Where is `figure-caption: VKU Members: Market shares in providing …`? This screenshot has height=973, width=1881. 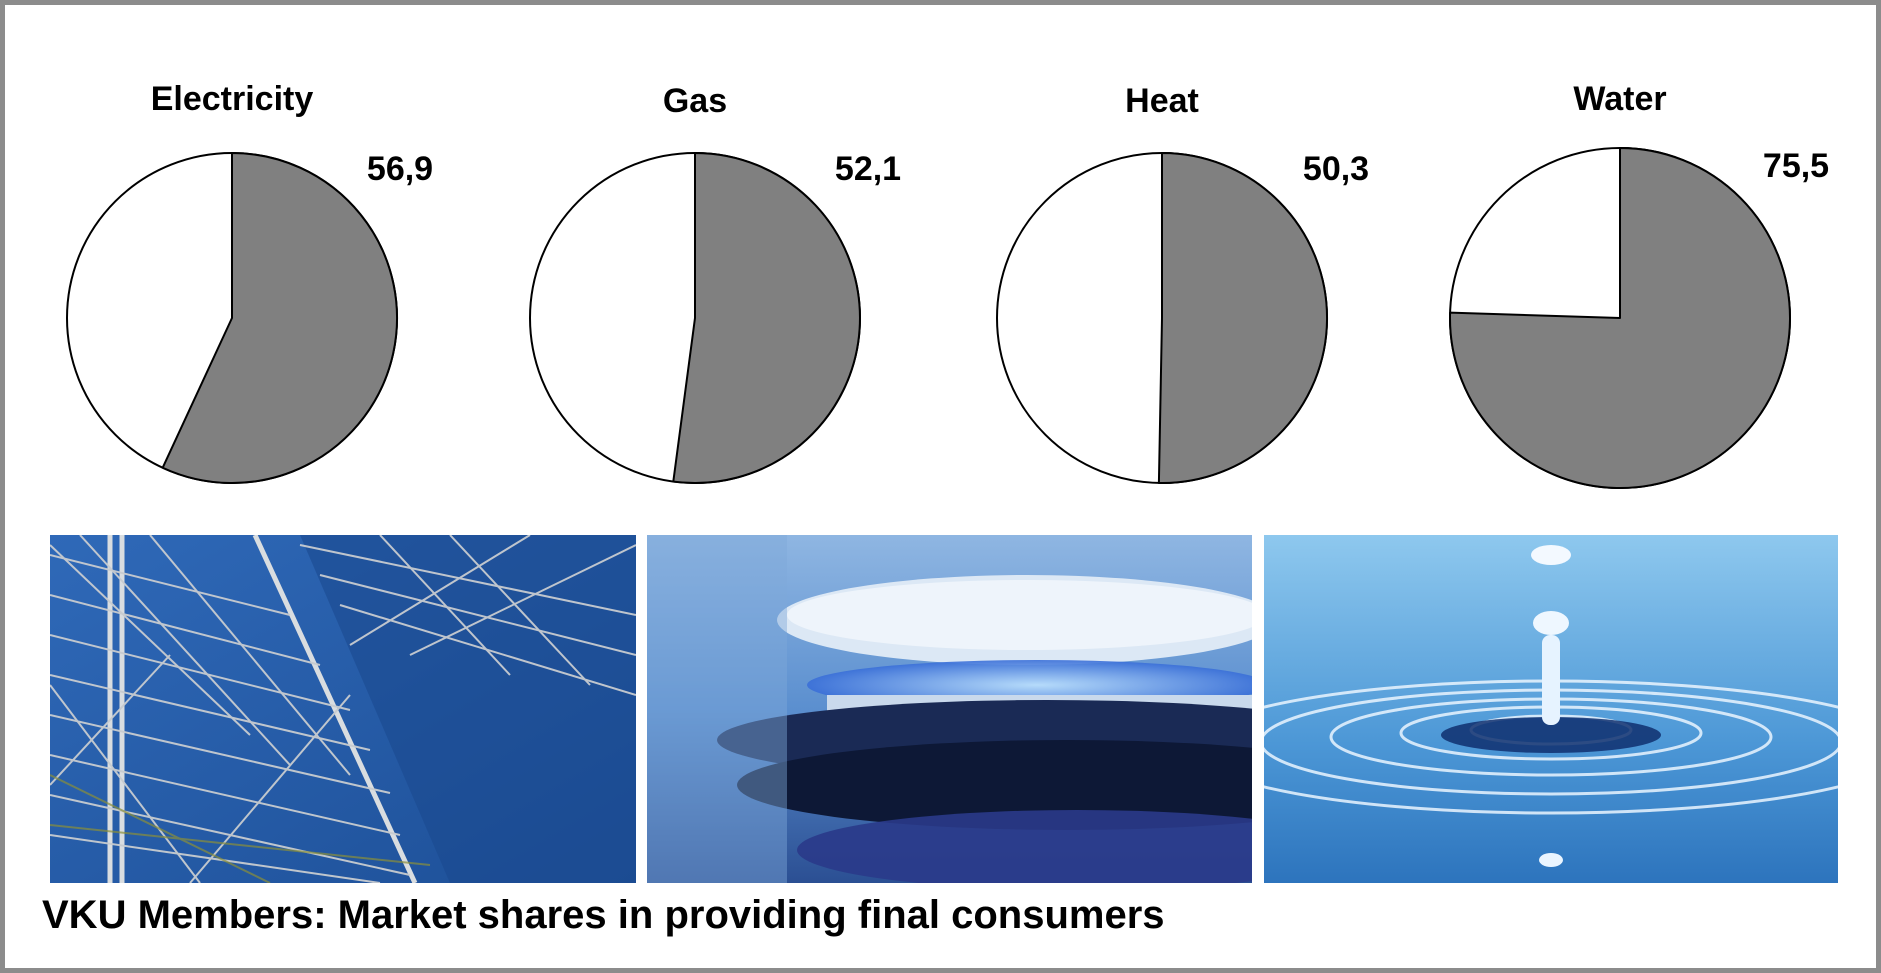
figure-caption: VKU Members: Market shares in providing … is located at coordinates (603, 915).